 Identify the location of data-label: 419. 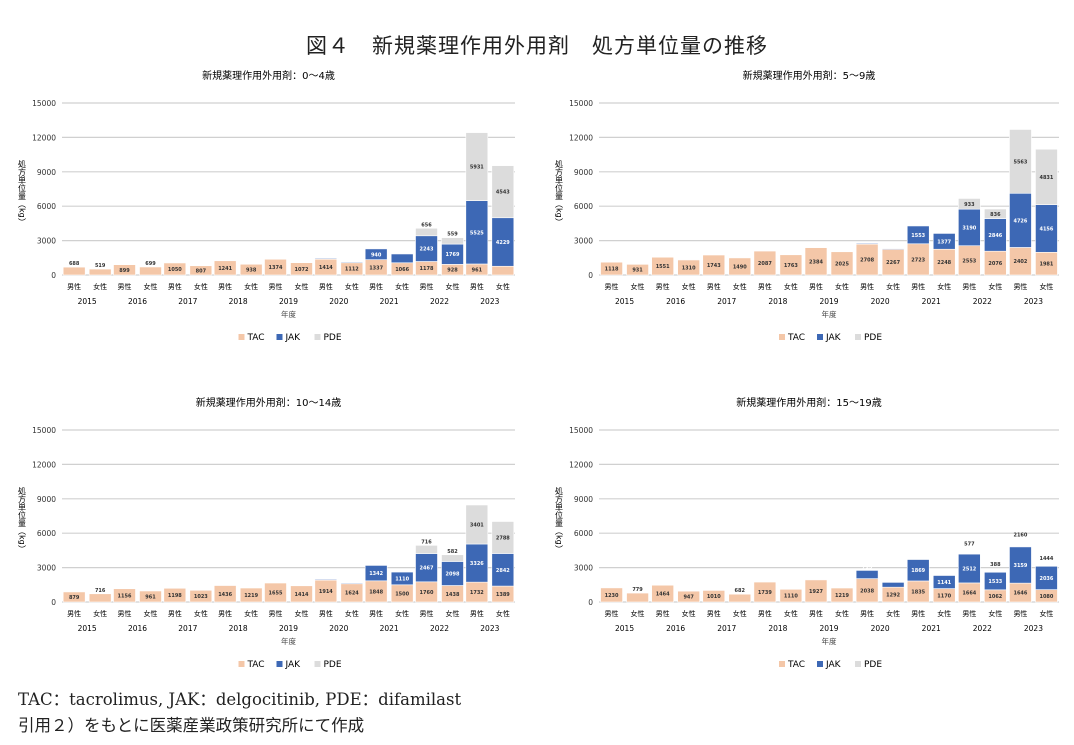
(893, 579).